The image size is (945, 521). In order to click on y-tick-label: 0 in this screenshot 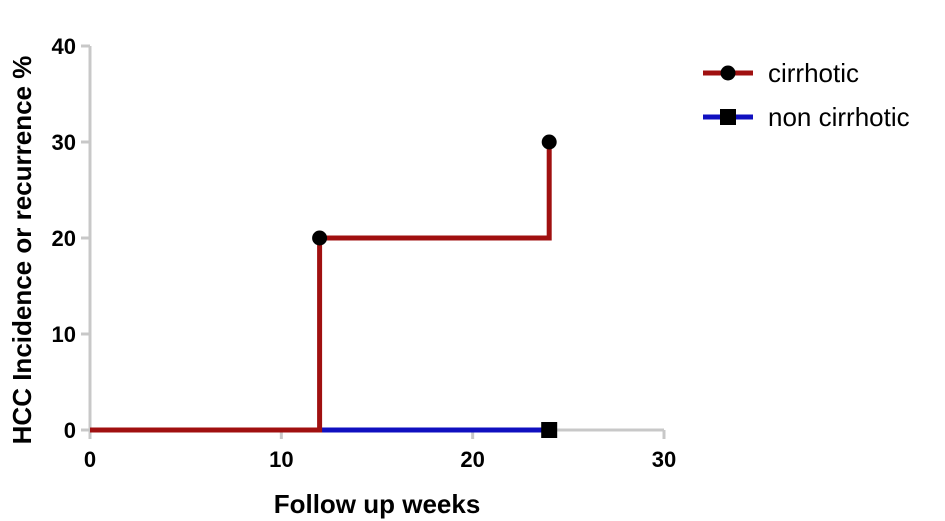, I will do `click(70, 430)`.